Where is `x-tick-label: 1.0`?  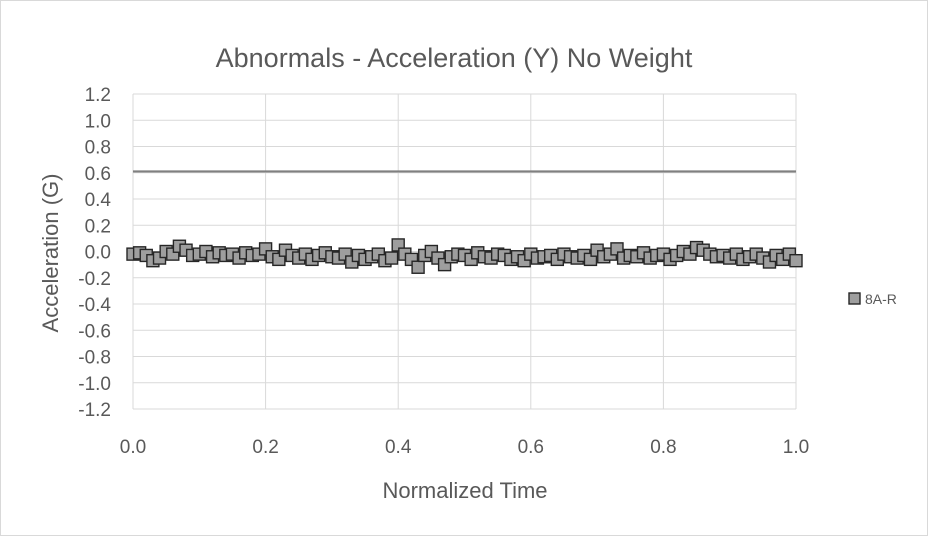 x-tick-label: 1.0 is located at coordinates (796, 447).